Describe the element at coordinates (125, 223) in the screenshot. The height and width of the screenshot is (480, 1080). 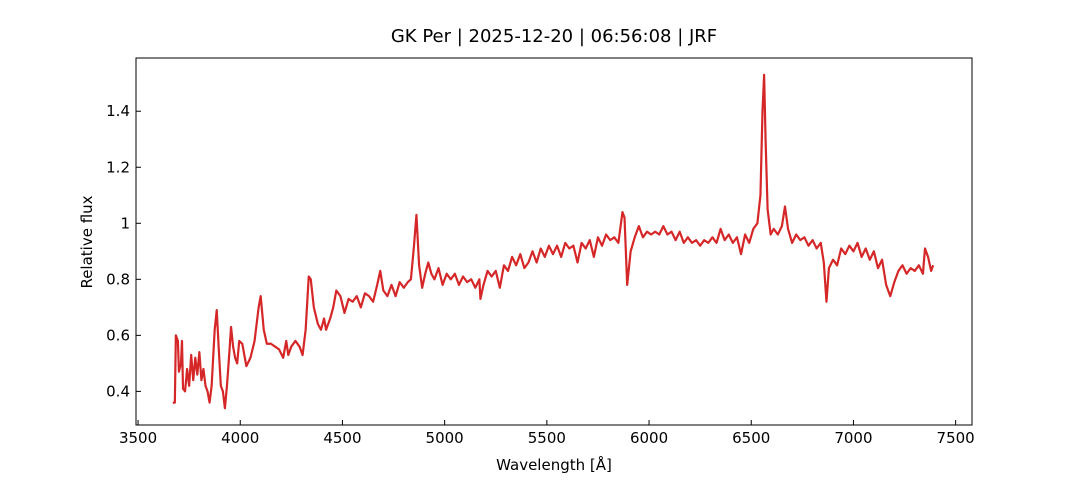
I see `y-tick-label: 1` at that location.